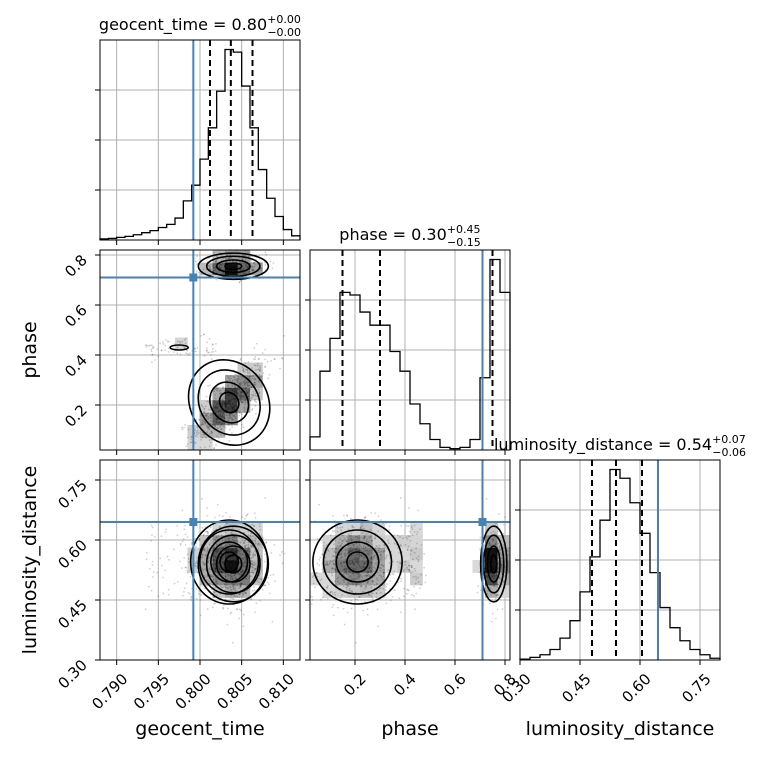  Describe the element at coordinates (193, 522) in the screenshot. I see `truth-marker` at that location.